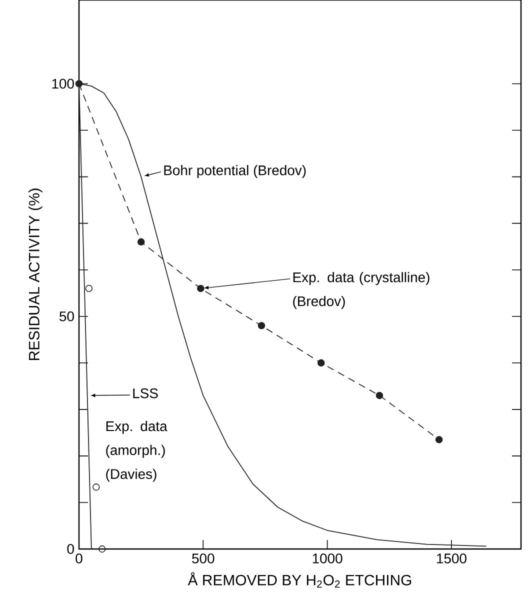 The width and height of the screenshot is (530, 613). I want to click on y-tick-label: 0, so click(70, 549).